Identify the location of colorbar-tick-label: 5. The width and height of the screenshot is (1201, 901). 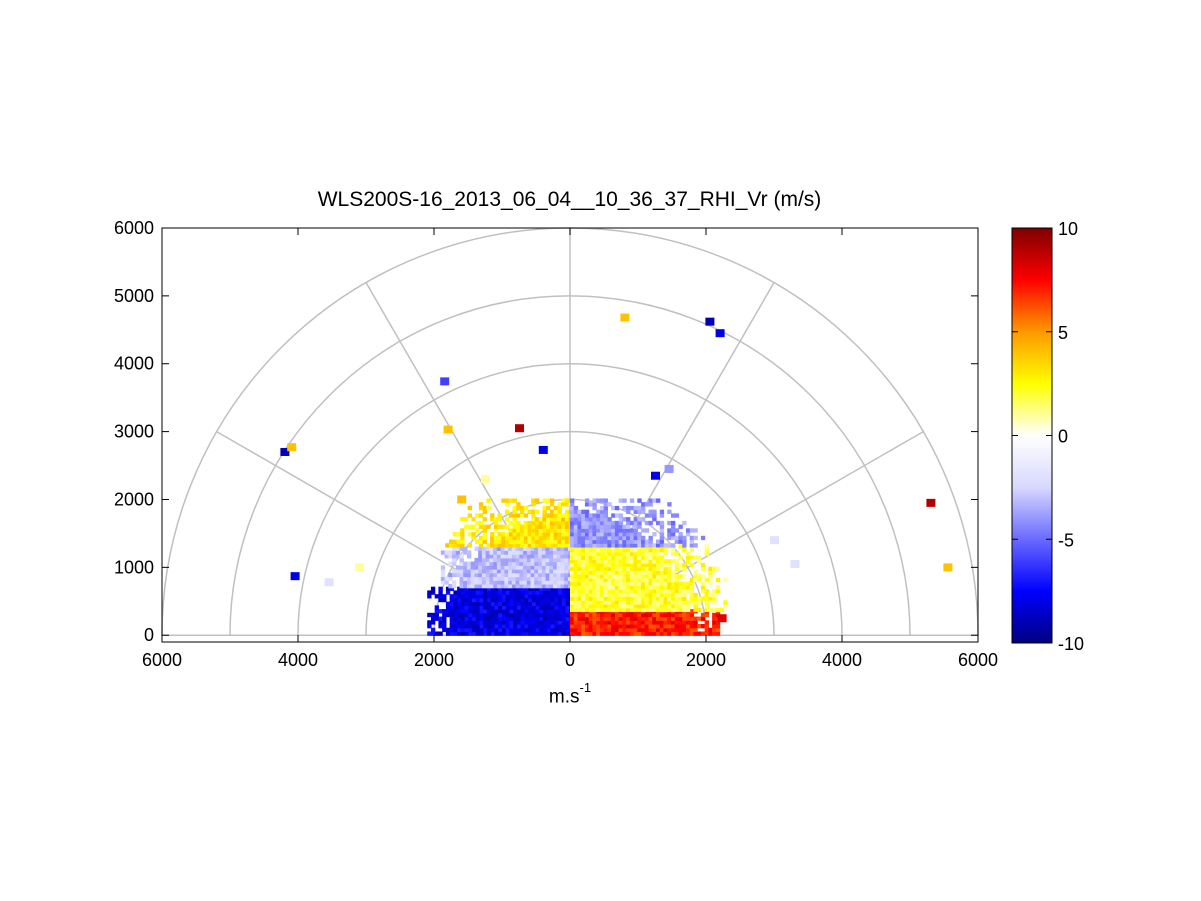
(1063, 333).